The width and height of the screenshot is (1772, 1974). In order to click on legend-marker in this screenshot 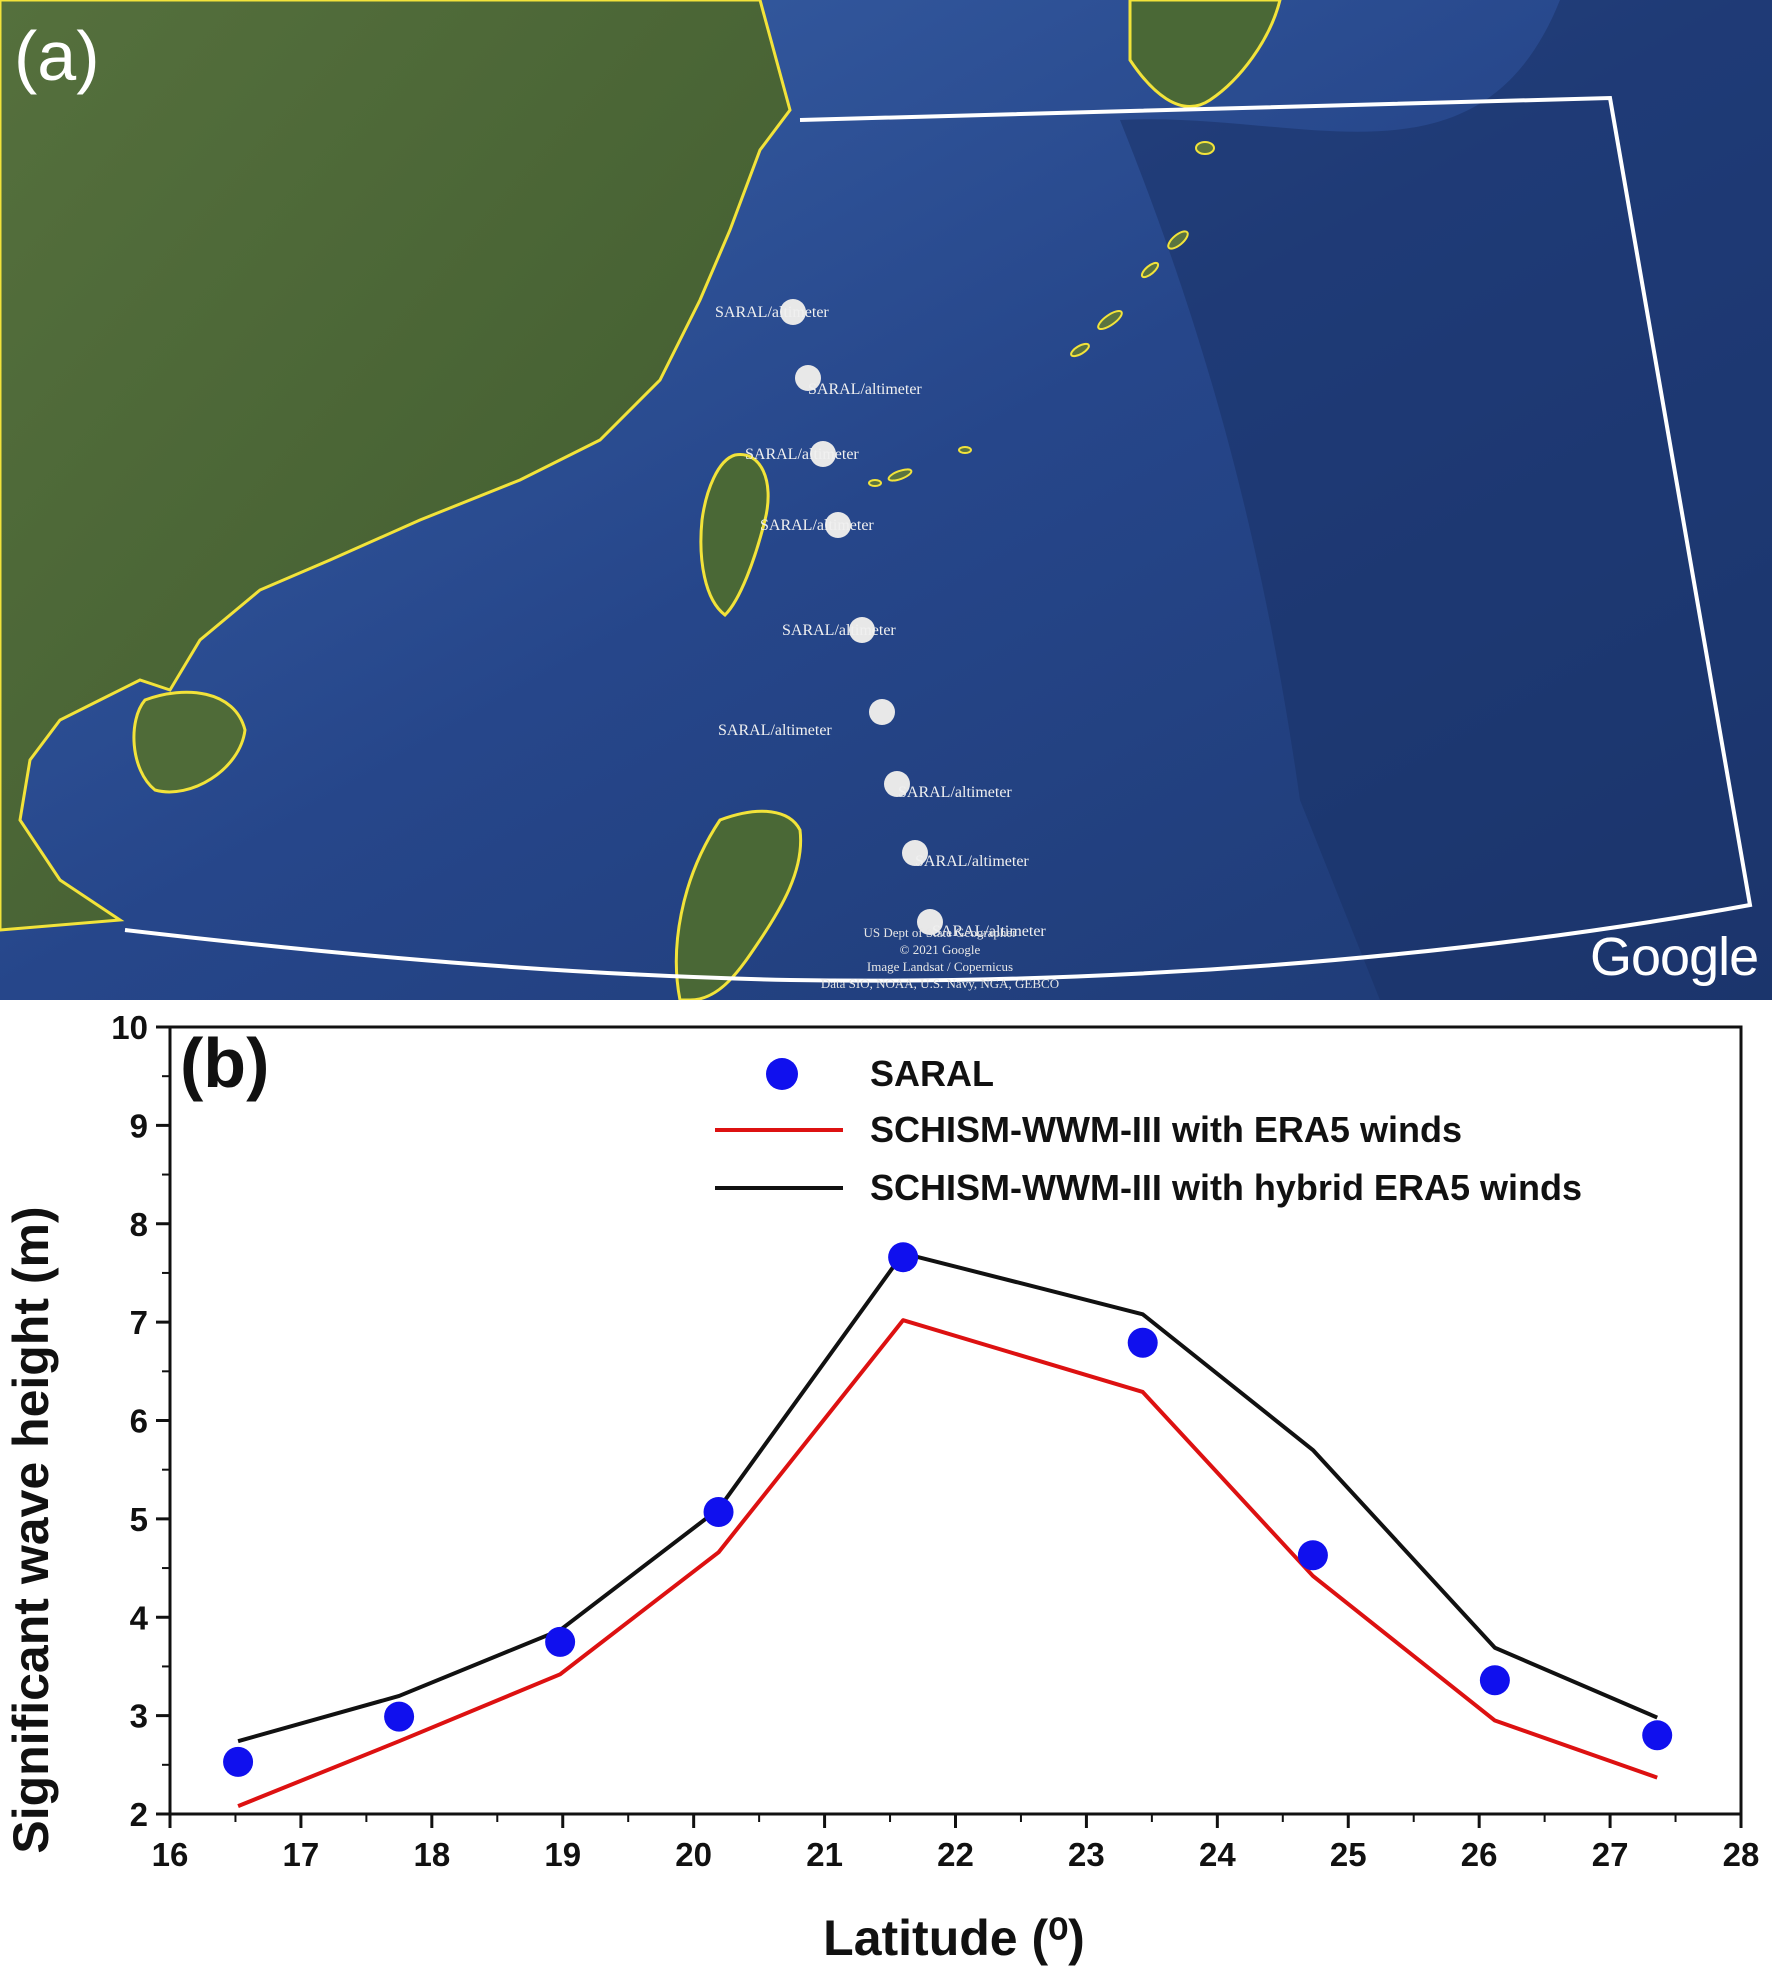, I will do `click(782, 1074)`.